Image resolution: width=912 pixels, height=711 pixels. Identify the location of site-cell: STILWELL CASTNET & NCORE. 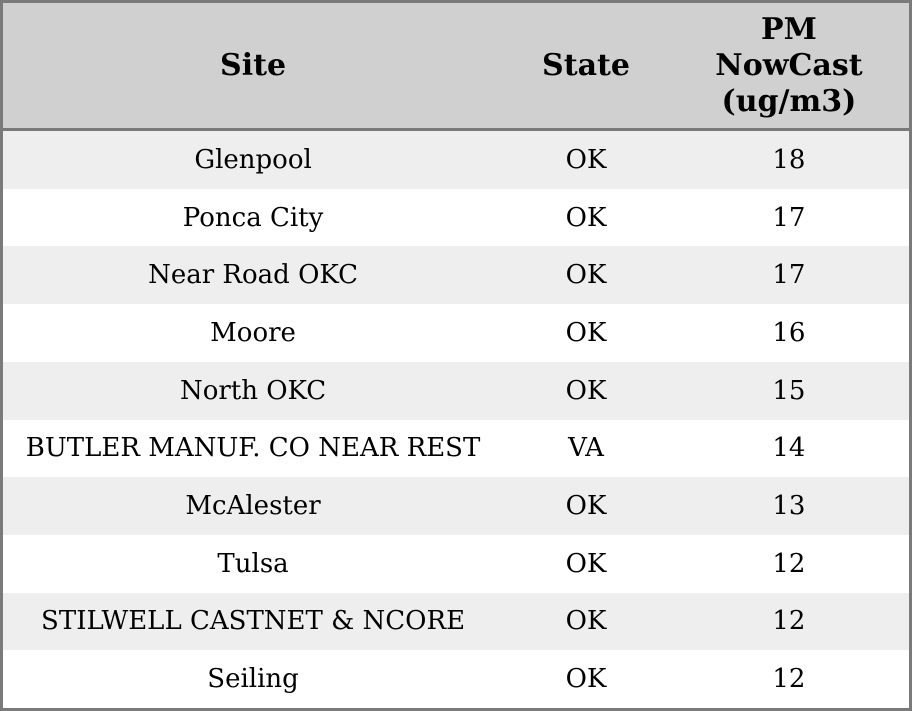
(253, 621).